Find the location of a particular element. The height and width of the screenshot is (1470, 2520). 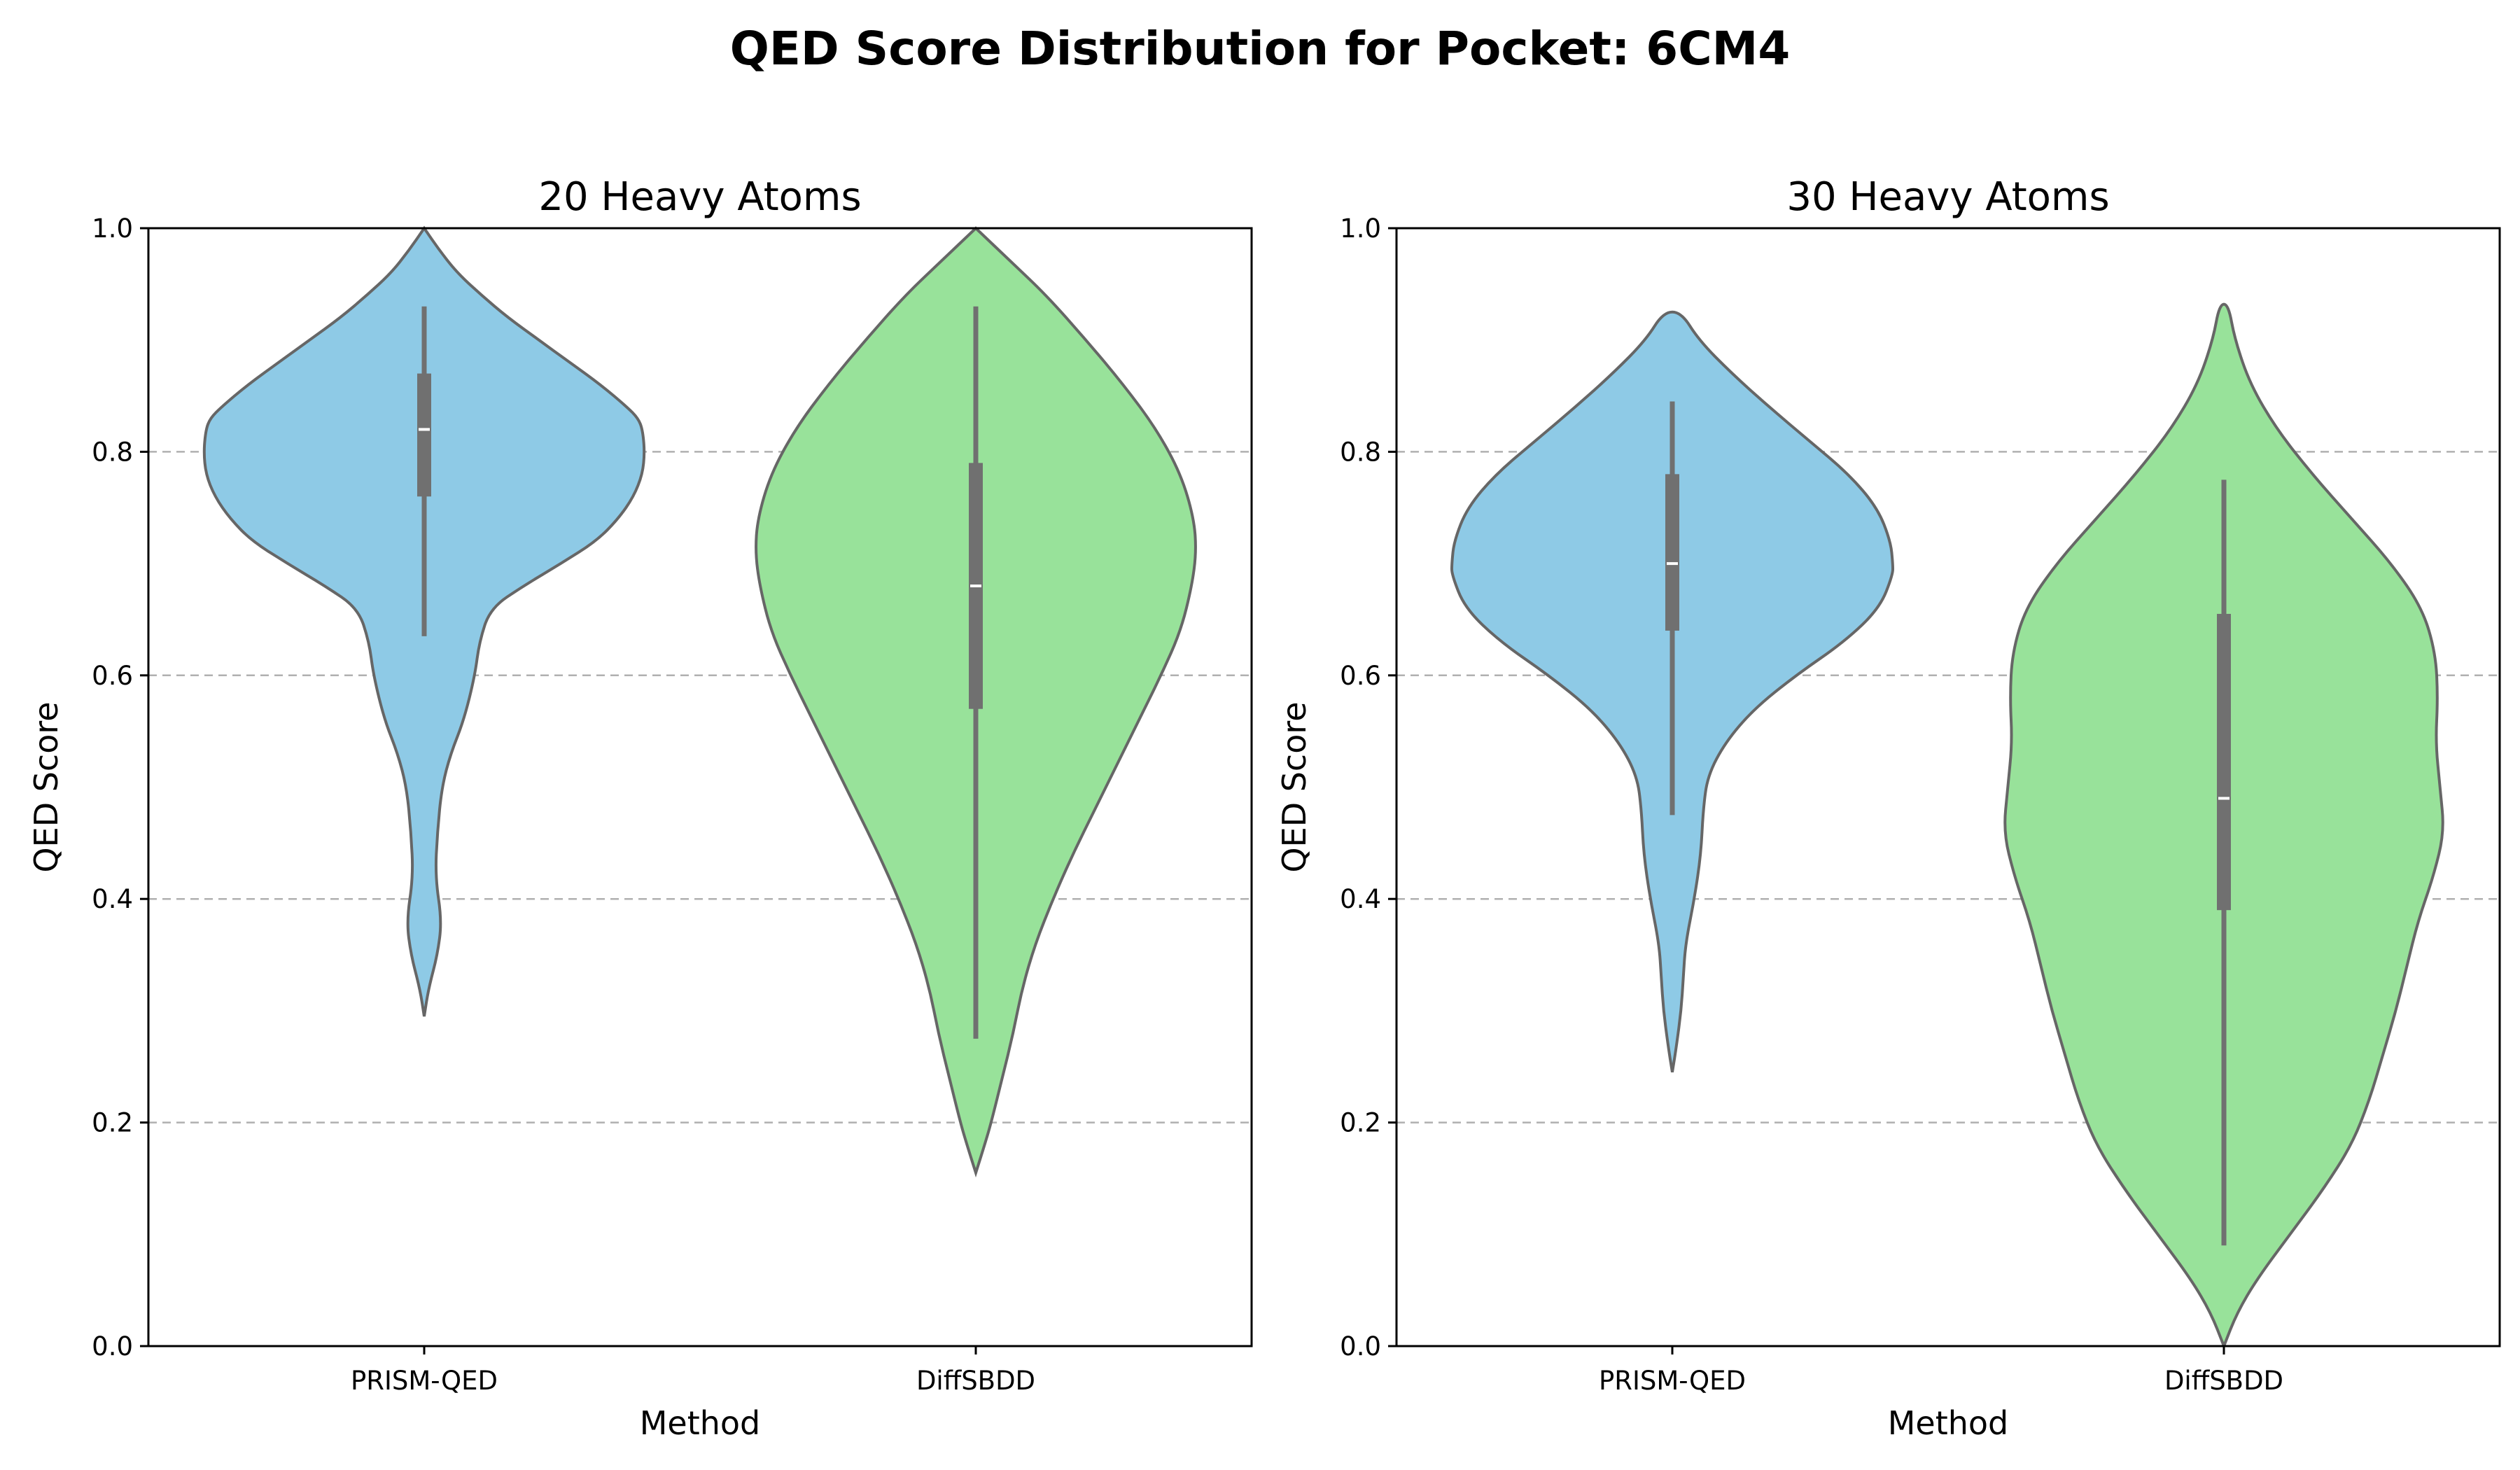

figure-title: QED Score Distribution for Pocket: 6CM4 is located at coordinates (1260, 49).